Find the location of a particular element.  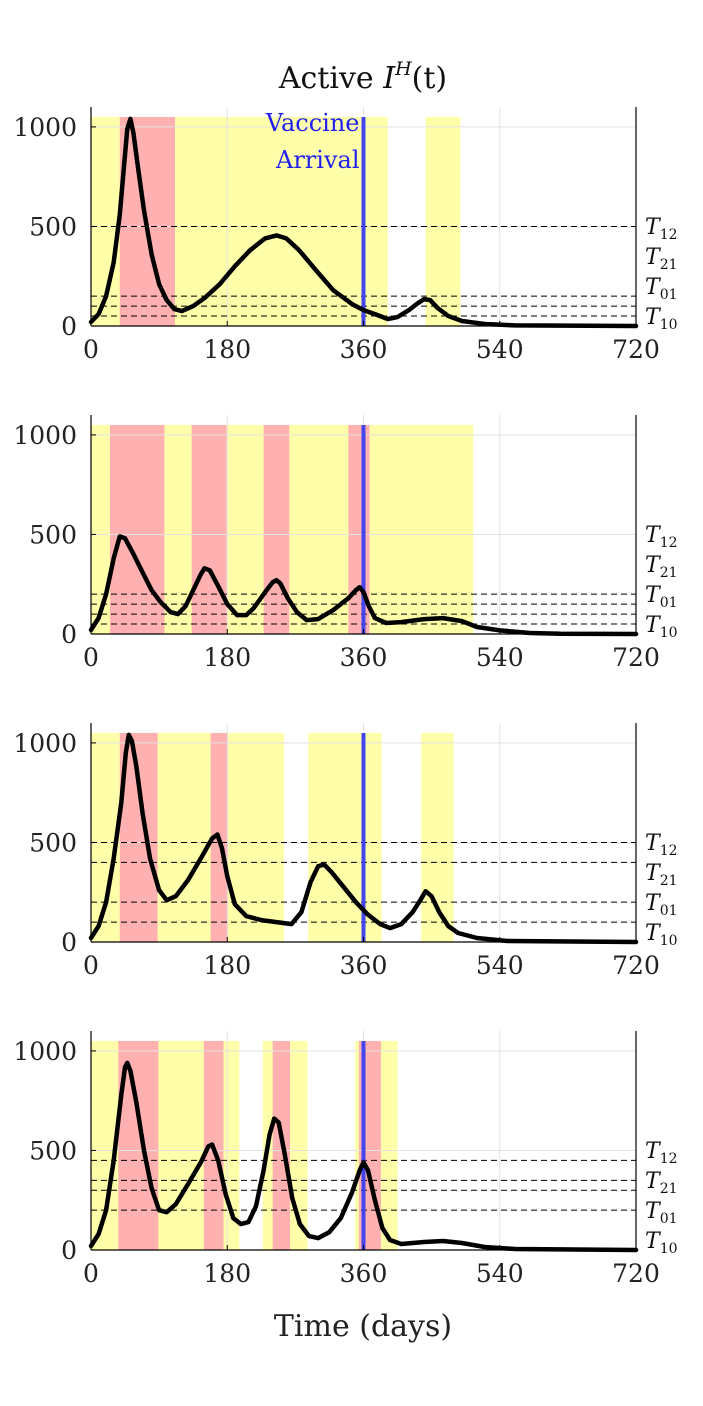

x-axis-label: Time (days) is located at coordinates (363, 1326).